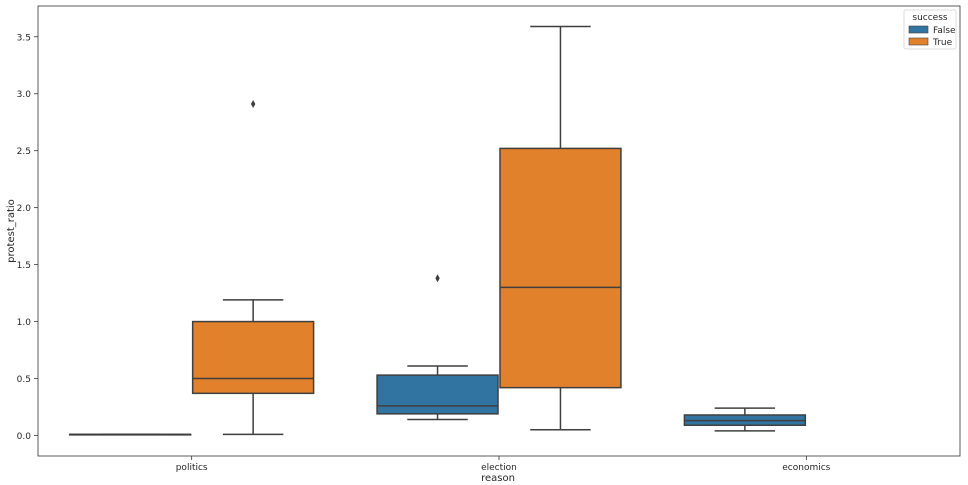  What do you see at coordinates (930, 18) in the screenshot?
I see `legend-title: success` at bounding box center [930, 18].